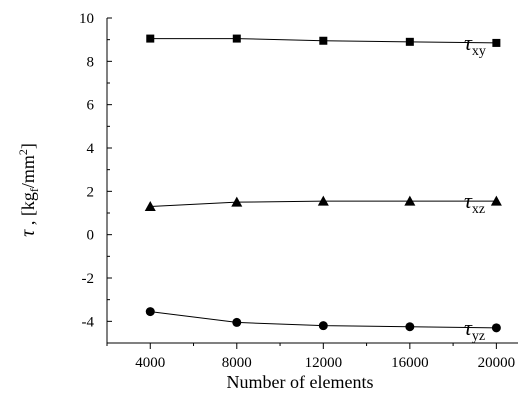  Describe the element at coordinates (28, 146) in the screenshot. I see `y-axis-end: ]` at that location.